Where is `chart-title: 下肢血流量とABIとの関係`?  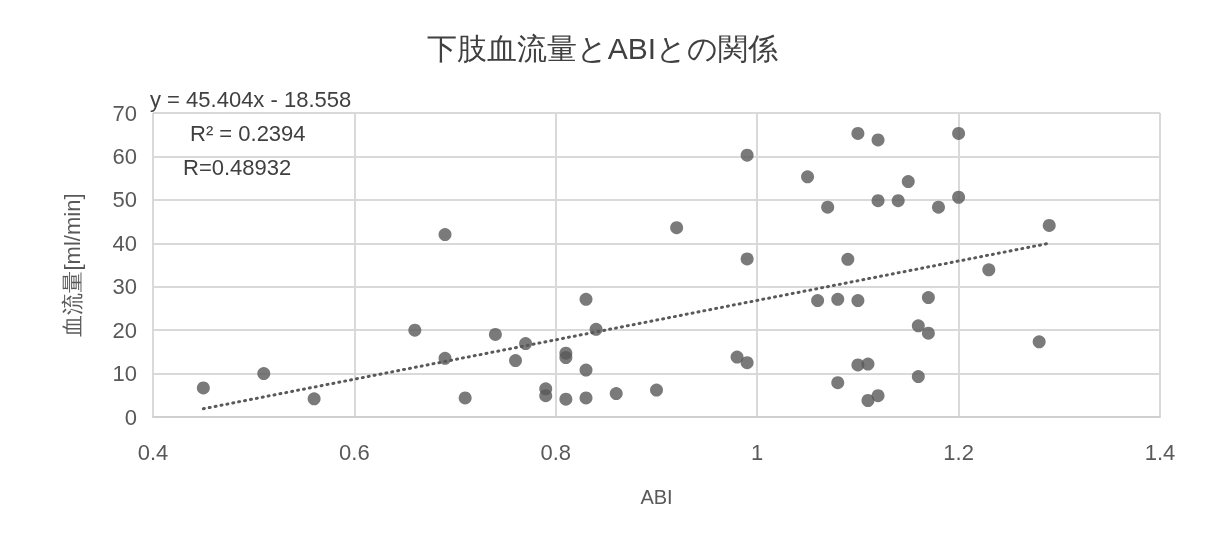
chart-title: 下肢血流量とABIとの関係 is located at coordinates (602, 48).